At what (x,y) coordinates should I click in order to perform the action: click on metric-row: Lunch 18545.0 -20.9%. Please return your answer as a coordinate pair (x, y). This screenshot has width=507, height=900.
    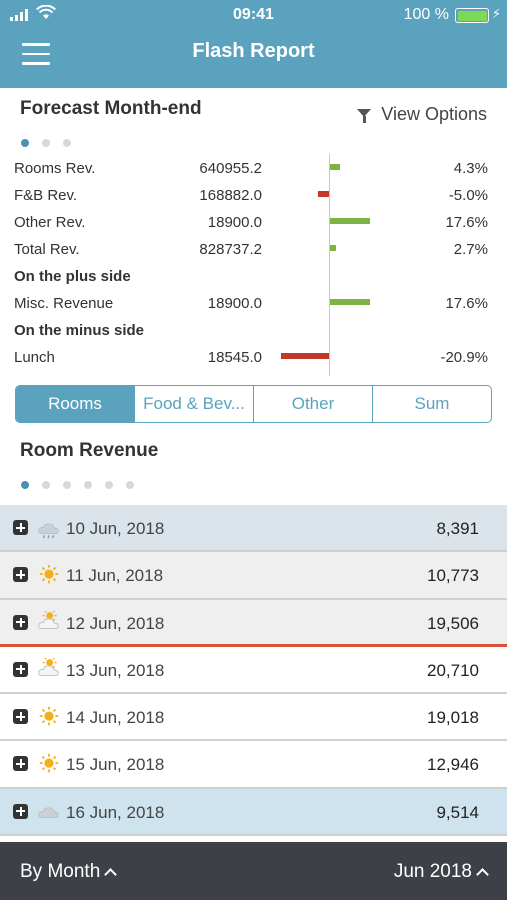
    Looking at the image, I should click on (254, 358).